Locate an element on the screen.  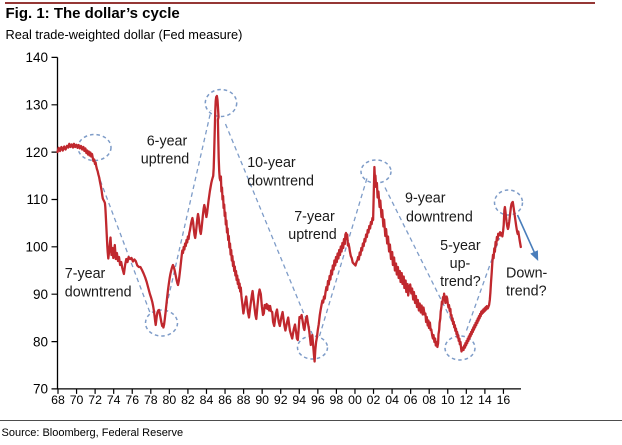
svg-text: 96 is located at coordinates (318, 400).